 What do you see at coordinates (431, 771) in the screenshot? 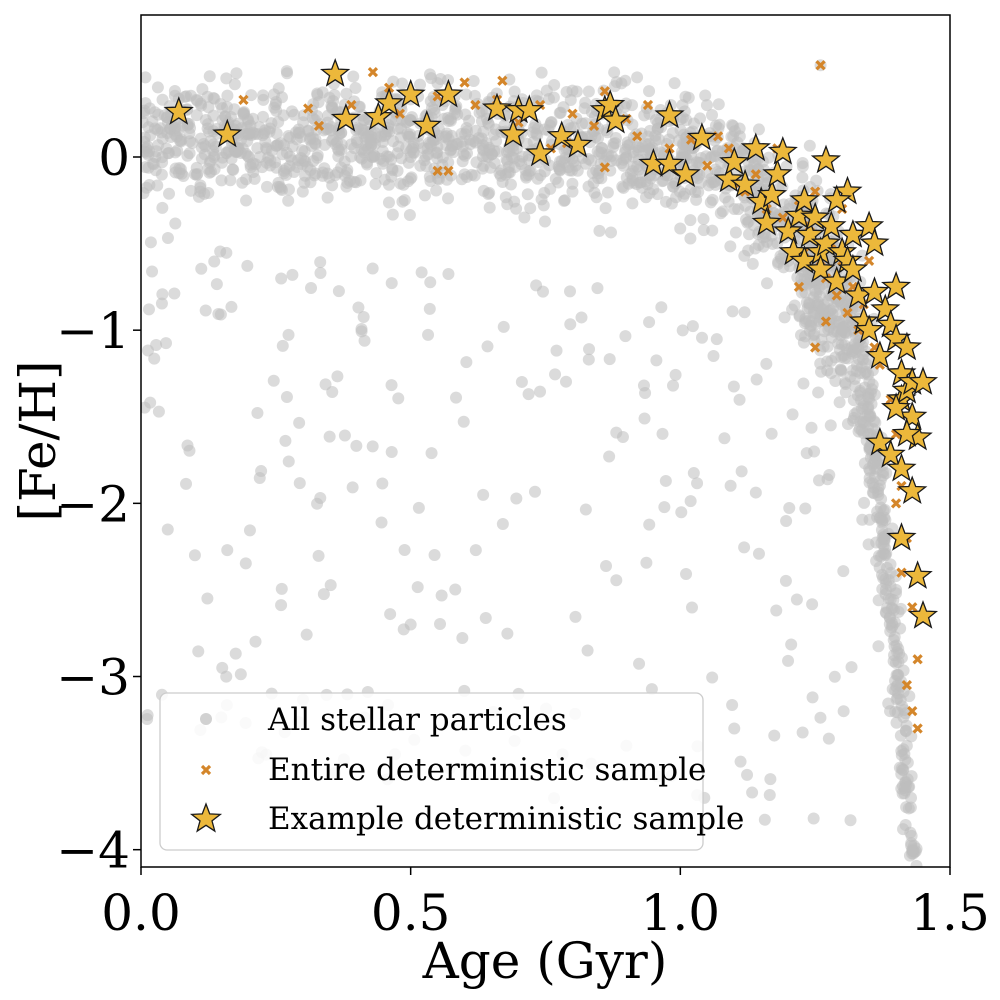
I see `legend-box` at bounding box center [431, 771].